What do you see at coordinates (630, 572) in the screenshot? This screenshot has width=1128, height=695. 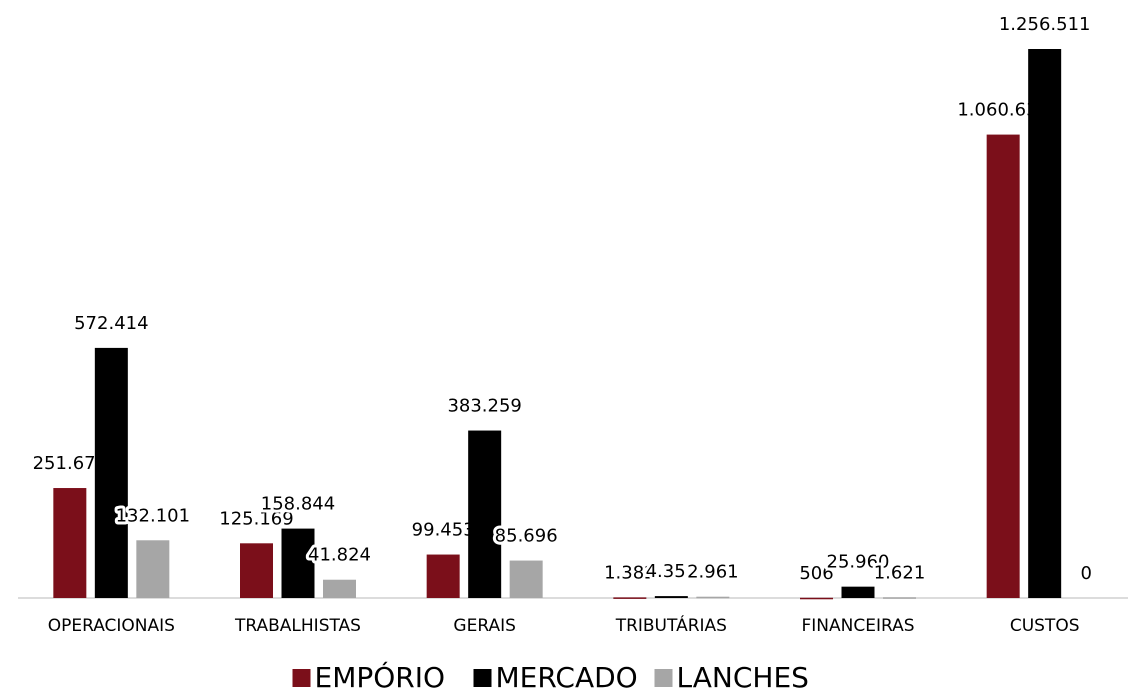 I see `data-label: 1.382` at bounding box center [630, 572].